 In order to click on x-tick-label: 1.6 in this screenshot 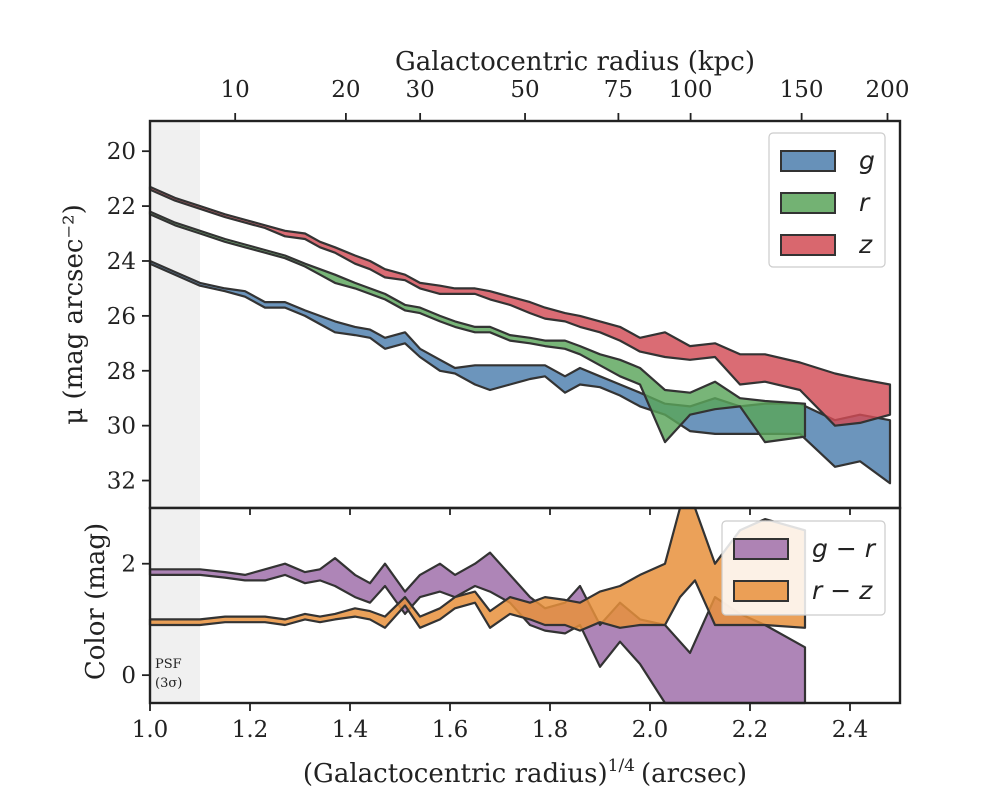, I will do `click(450, 730)`.